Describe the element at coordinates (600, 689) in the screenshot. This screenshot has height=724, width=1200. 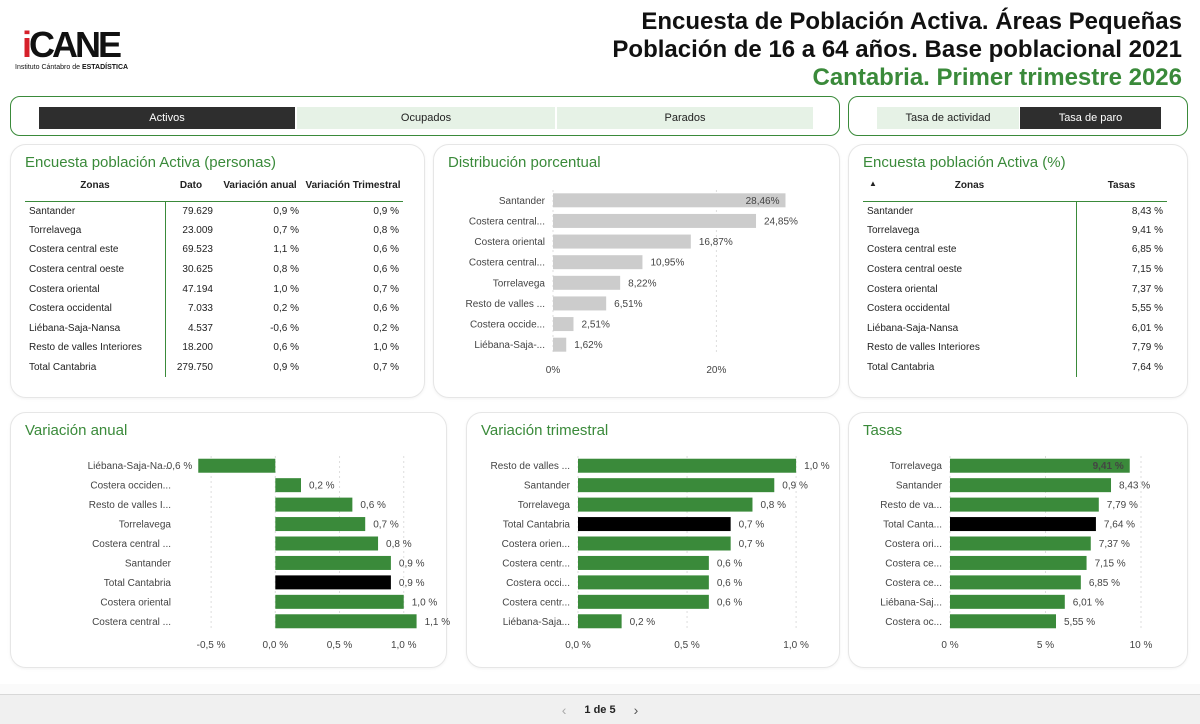
I see `horizontal-scrollbar` at that location.